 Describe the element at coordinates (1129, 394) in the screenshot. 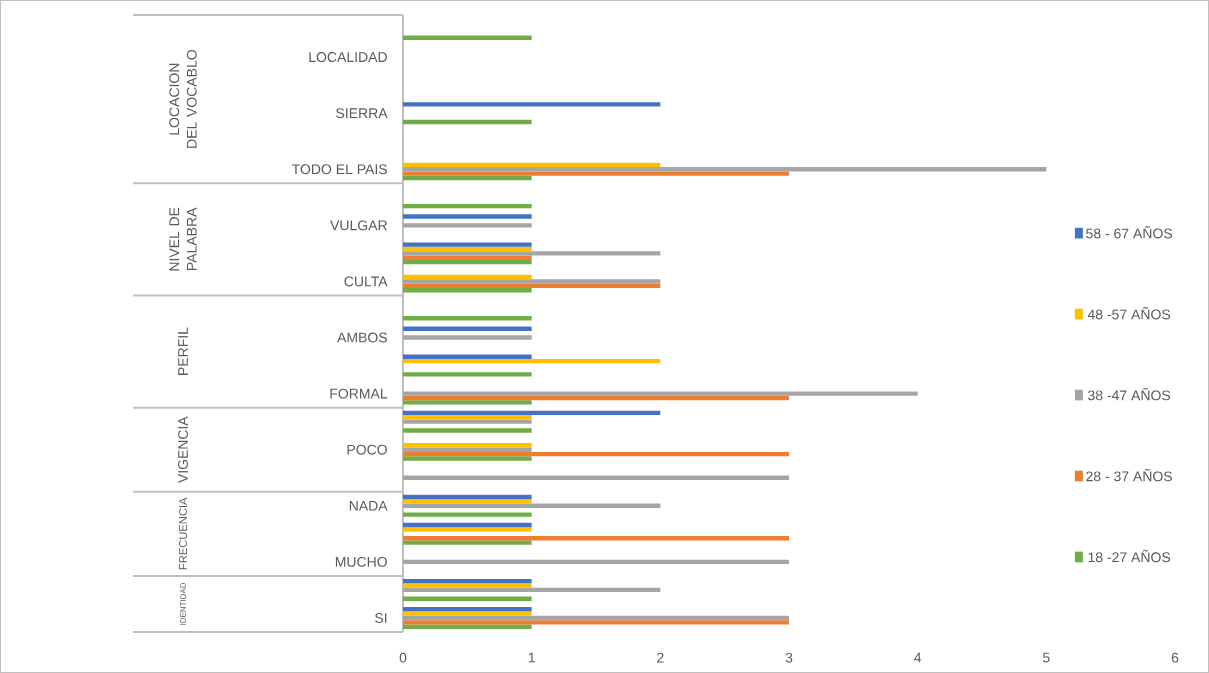

I see `legend-label: 38 -47 AÑOS` at that location.